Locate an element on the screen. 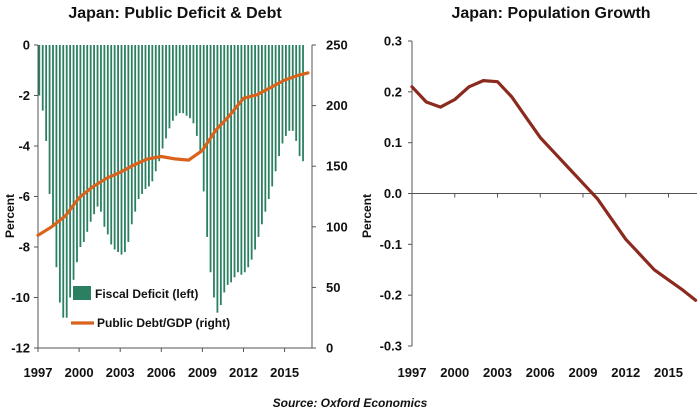  right-chart-x-tick-label: 2012 is located at coordinates (625, 372).